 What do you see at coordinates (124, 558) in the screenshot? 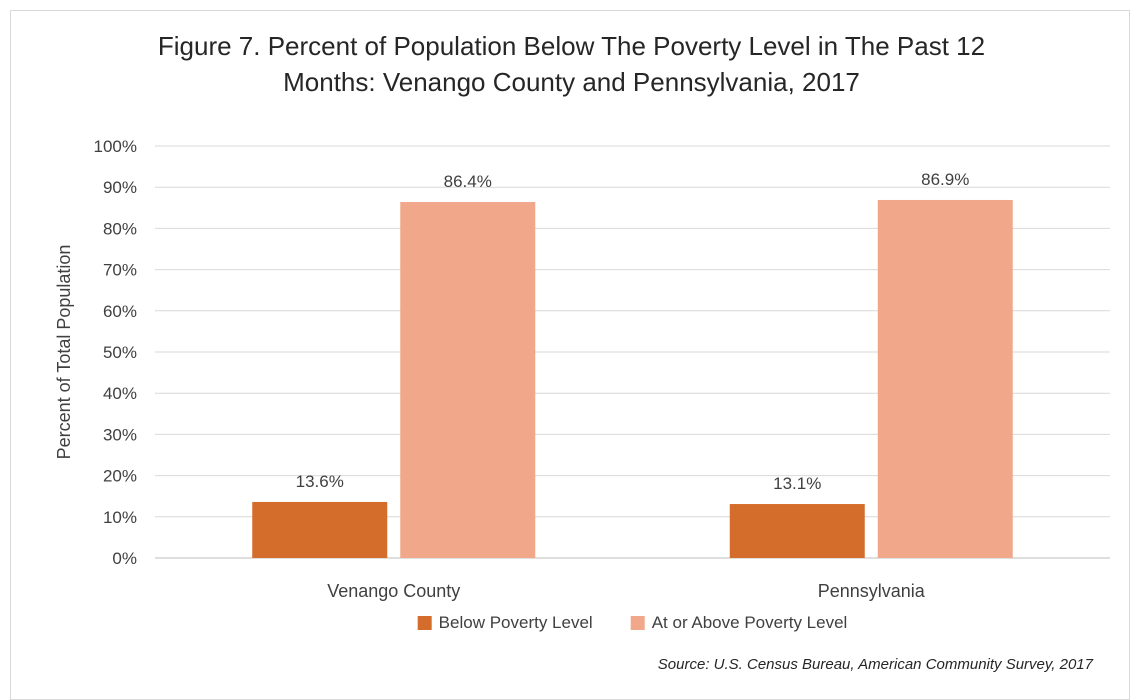
I see `y-tick-label: 0%` at bounding box center [124, 558].